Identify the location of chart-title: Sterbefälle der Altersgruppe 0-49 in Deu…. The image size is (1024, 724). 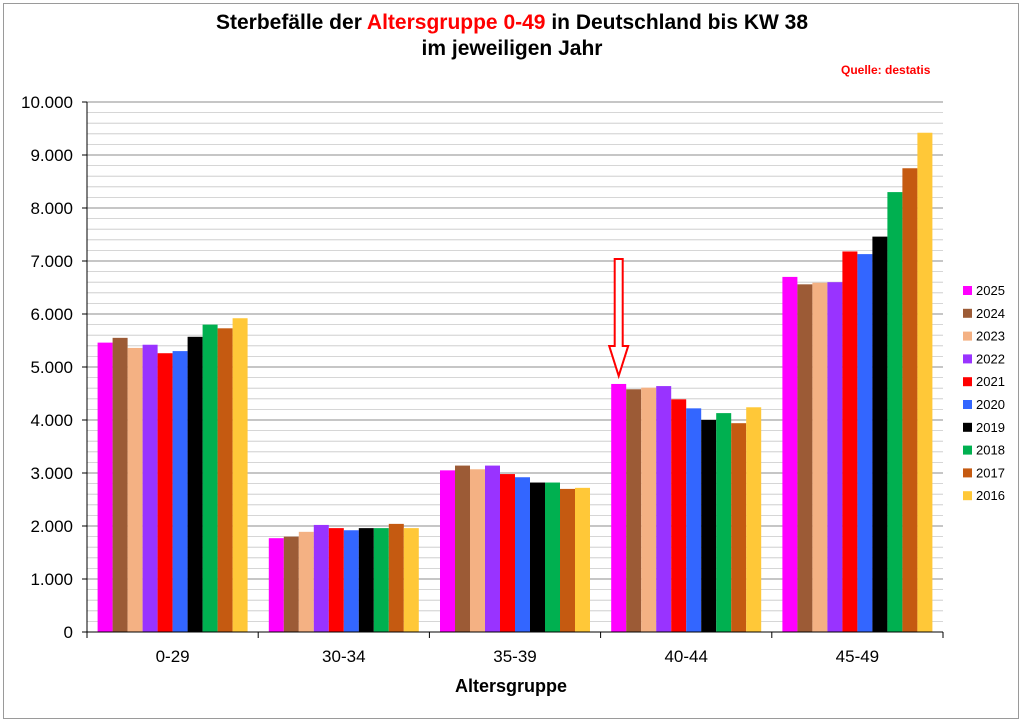
(512, 36).